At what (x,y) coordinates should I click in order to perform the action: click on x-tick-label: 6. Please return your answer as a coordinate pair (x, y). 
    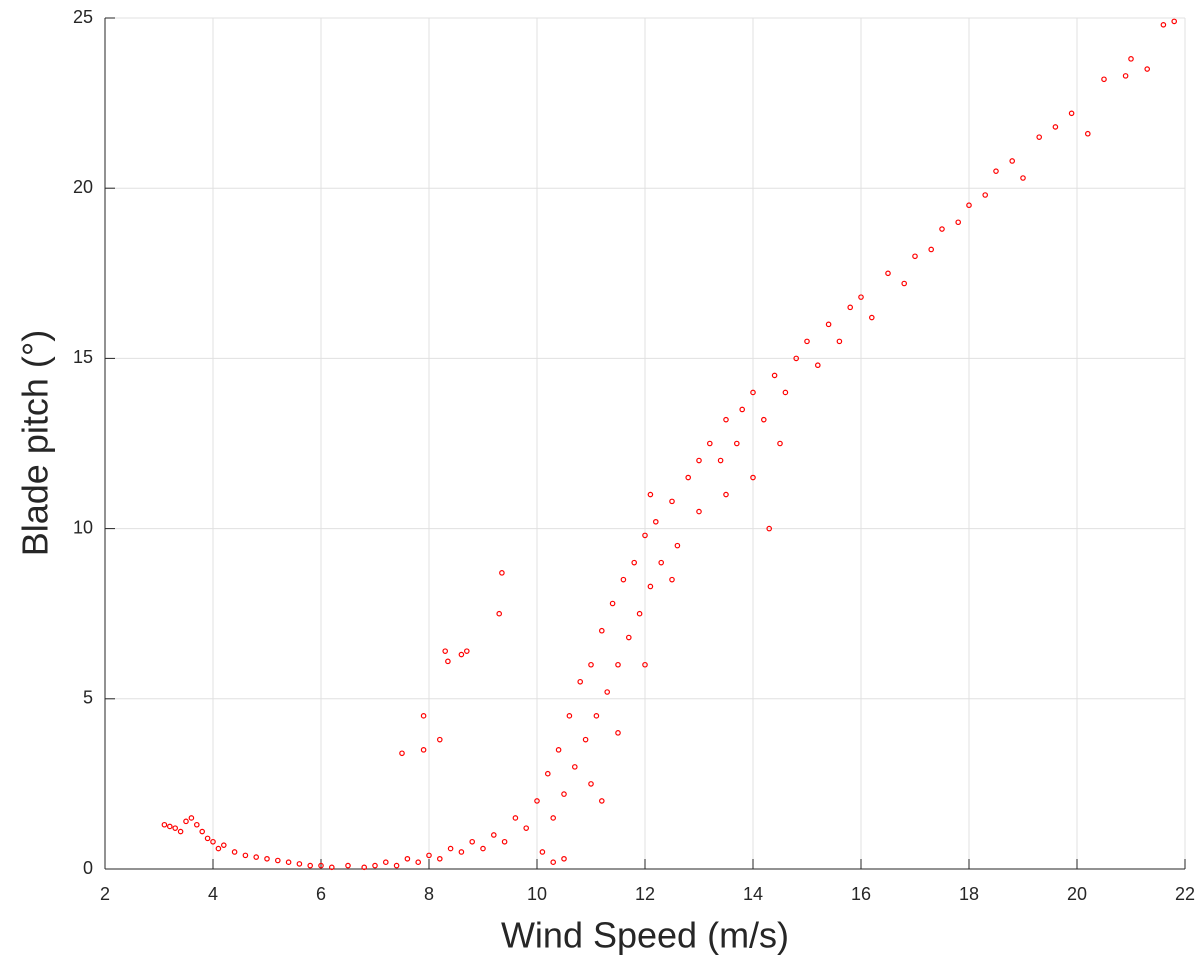
    Looking at the image, I should click on (321, 894).